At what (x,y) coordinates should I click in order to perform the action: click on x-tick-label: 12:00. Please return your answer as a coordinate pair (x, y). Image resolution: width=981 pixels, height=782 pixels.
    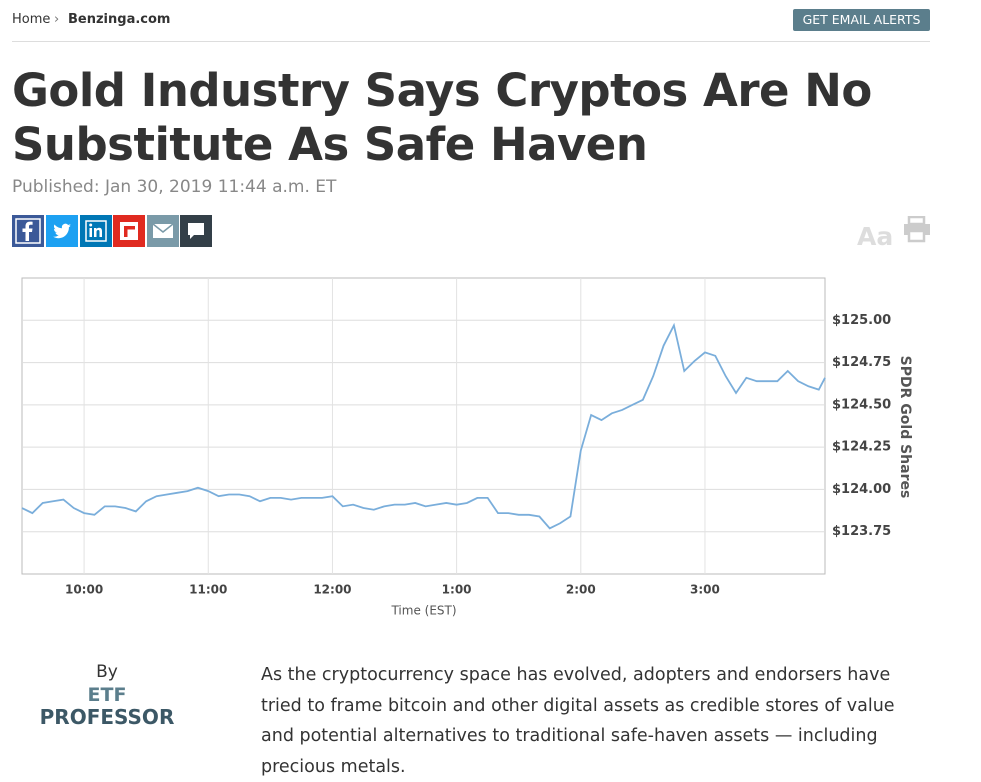
    Looking at the image, I should click on (332, 590).